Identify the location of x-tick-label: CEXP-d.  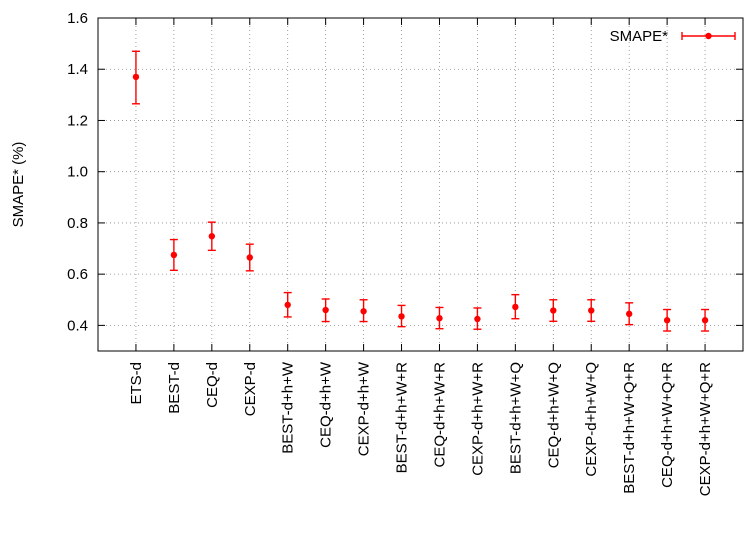
(250, 389).